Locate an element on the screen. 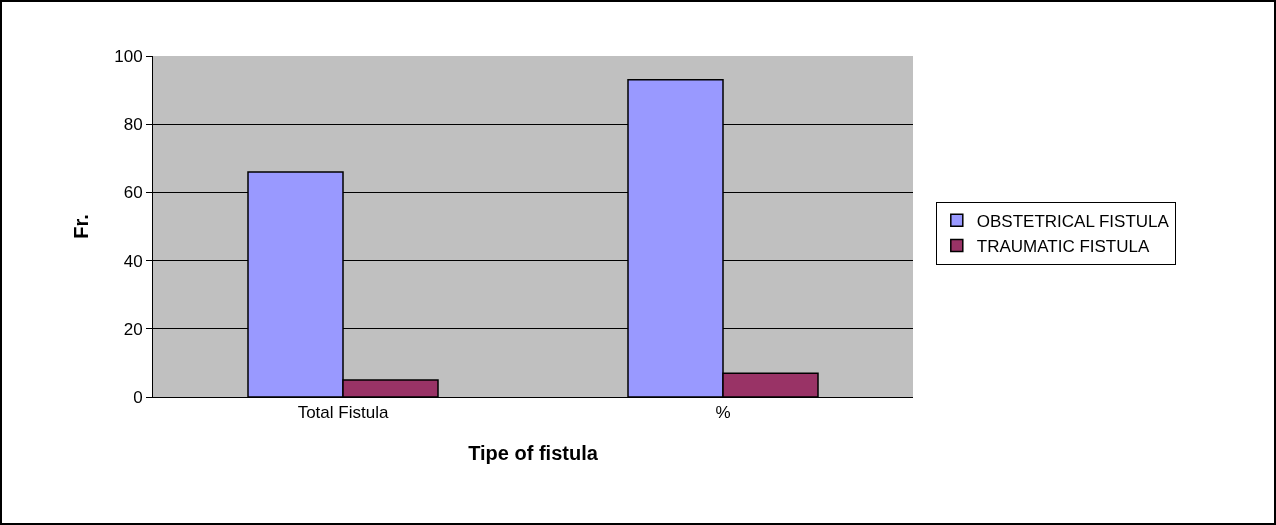 The height and width of the screenshot is (525, 1276). y-tick-label: 60 is located at coordinates (133, 193).